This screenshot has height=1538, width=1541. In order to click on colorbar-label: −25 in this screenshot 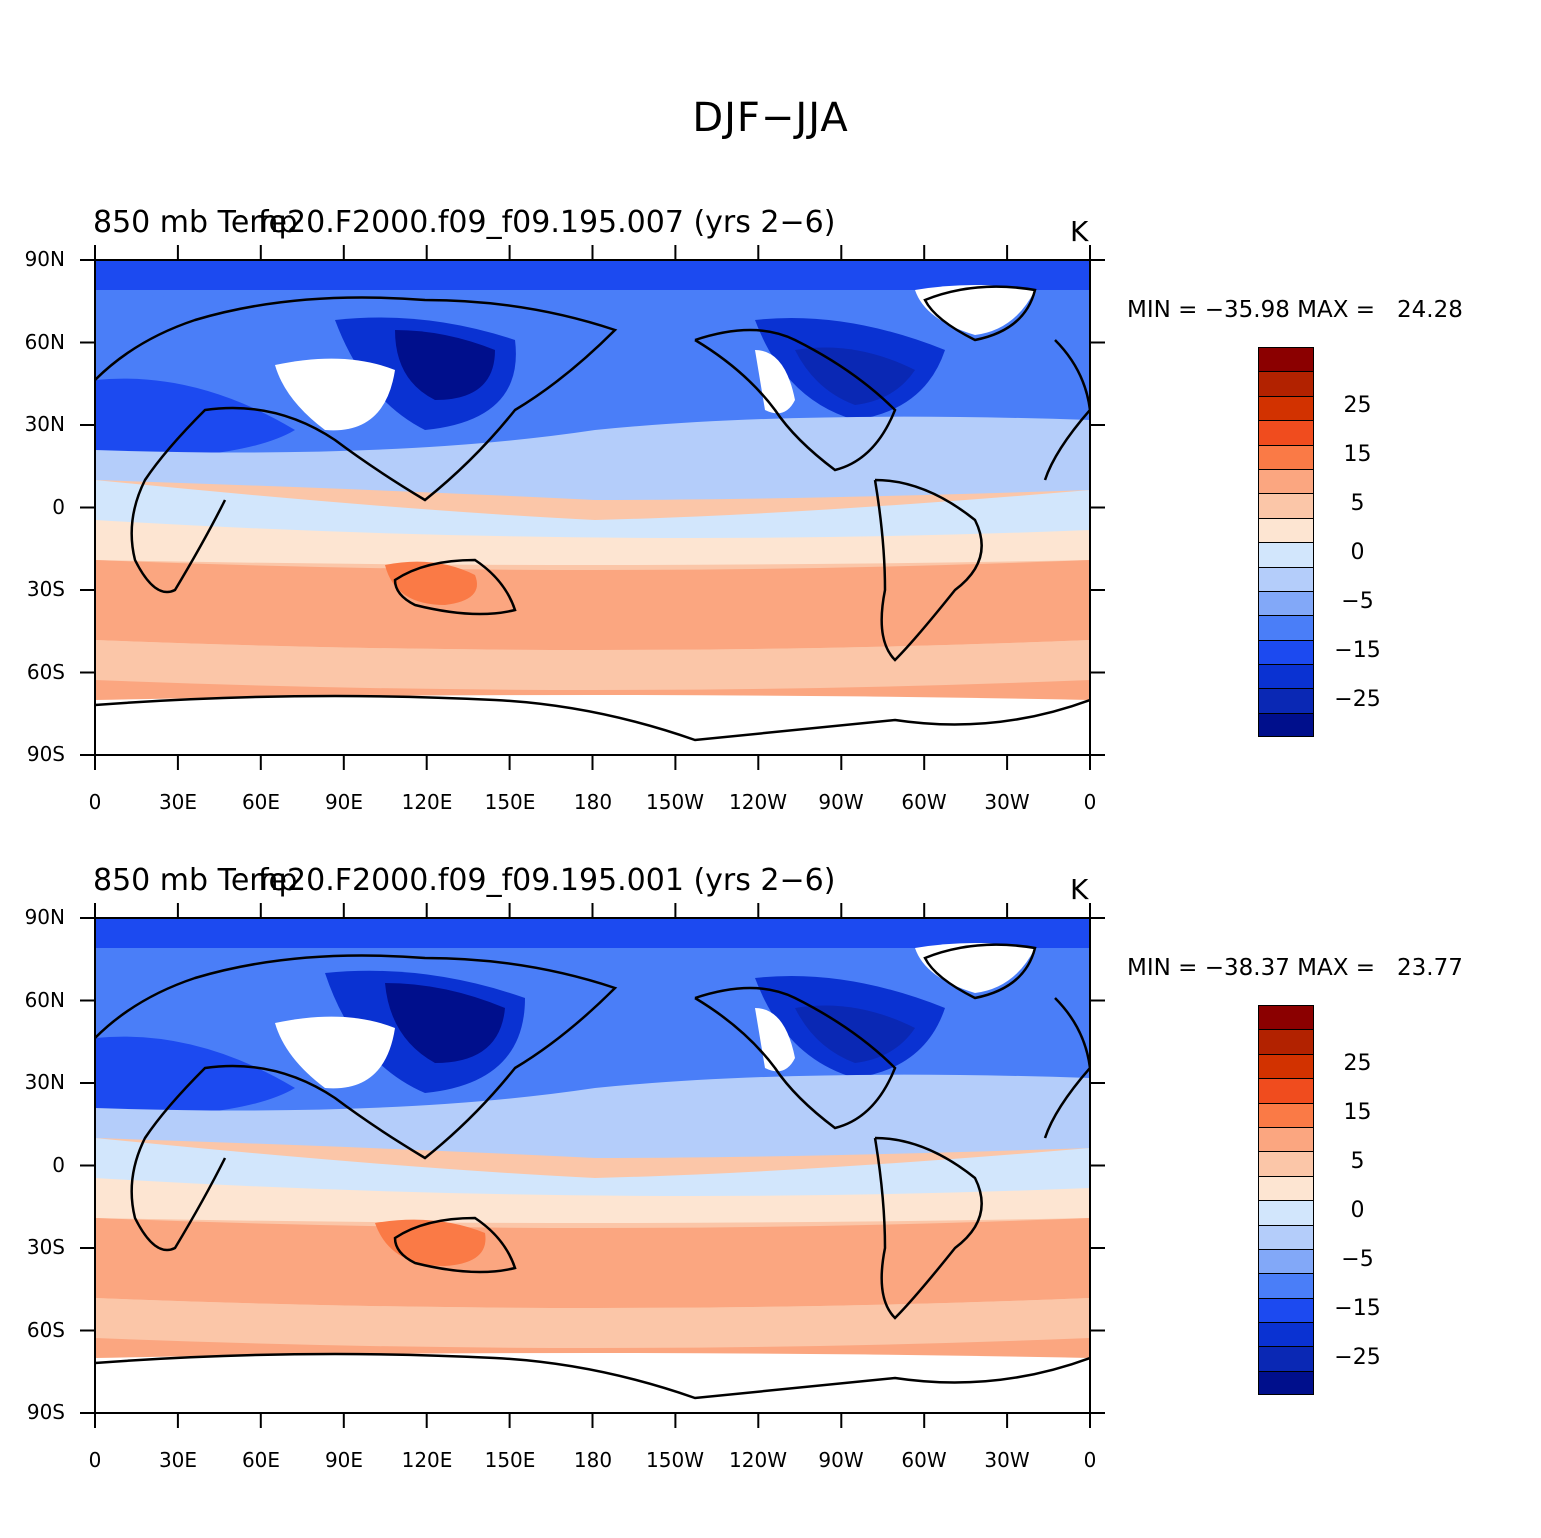, I will do `click(1357, 699)`.